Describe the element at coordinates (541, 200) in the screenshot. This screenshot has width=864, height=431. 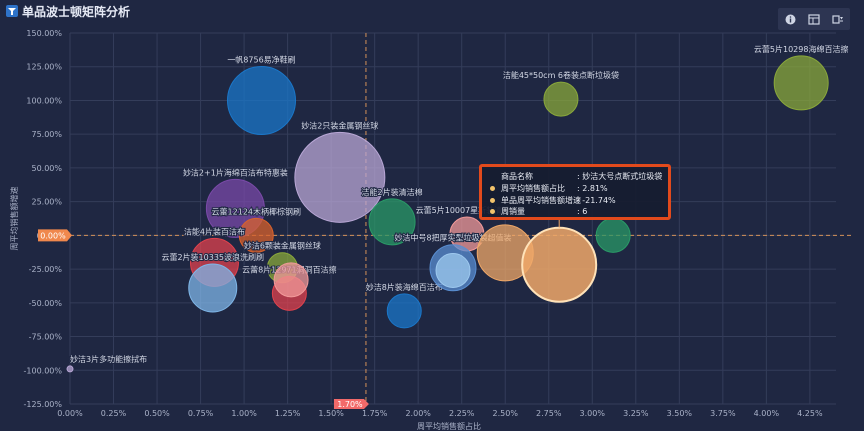
I see `tooltip-key: 单品周平均销售额增速` at that location.